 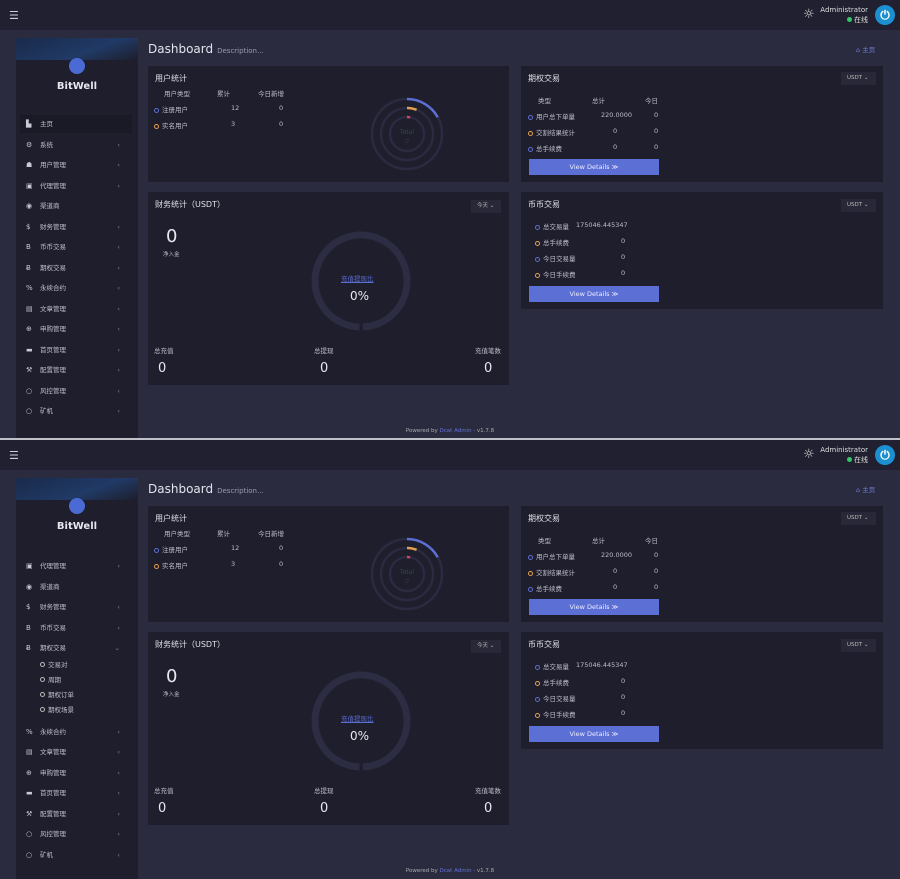 I want to click on sidebar-item: Ƀ 期权交易 ⌄, so click(x=76, y=648).